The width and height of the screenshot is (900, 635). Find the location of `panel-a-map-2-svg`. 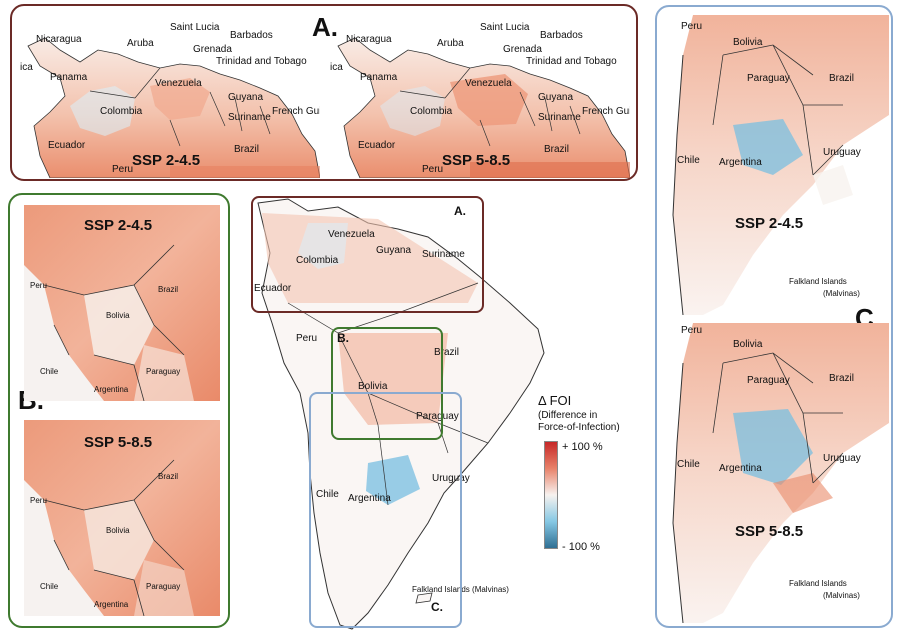

panel-a-map-2-svg is located at coordinates (483, 107).